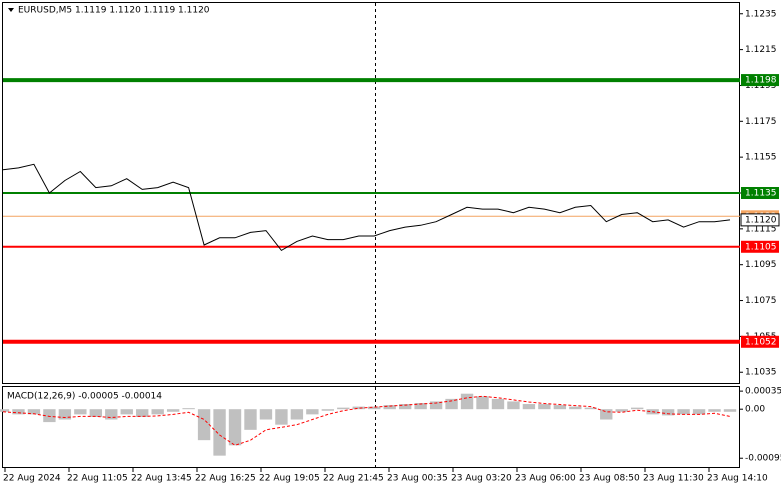 Image resolution: width=781 pixels, height=489 pixels. What do you see at coordinates (755, 410) in the screenshot?
I see `y-tick-label: 0.00` at bounding box center [755, 410].